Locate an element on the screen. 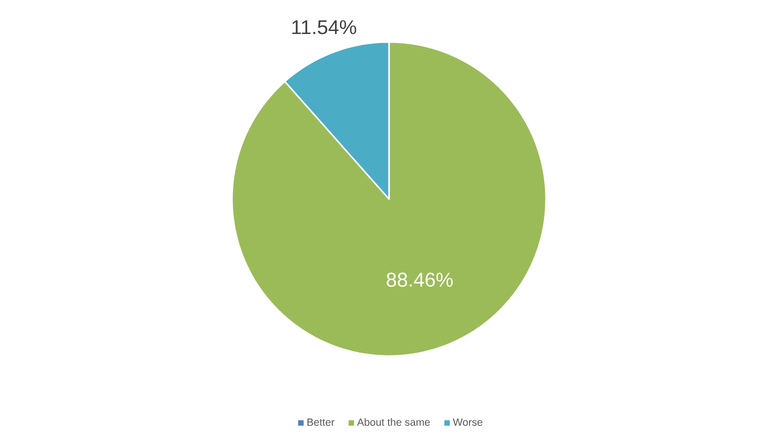 This screenshot has width=771, height=447. data-label: 88.46% is located at coordinates (419, 279).